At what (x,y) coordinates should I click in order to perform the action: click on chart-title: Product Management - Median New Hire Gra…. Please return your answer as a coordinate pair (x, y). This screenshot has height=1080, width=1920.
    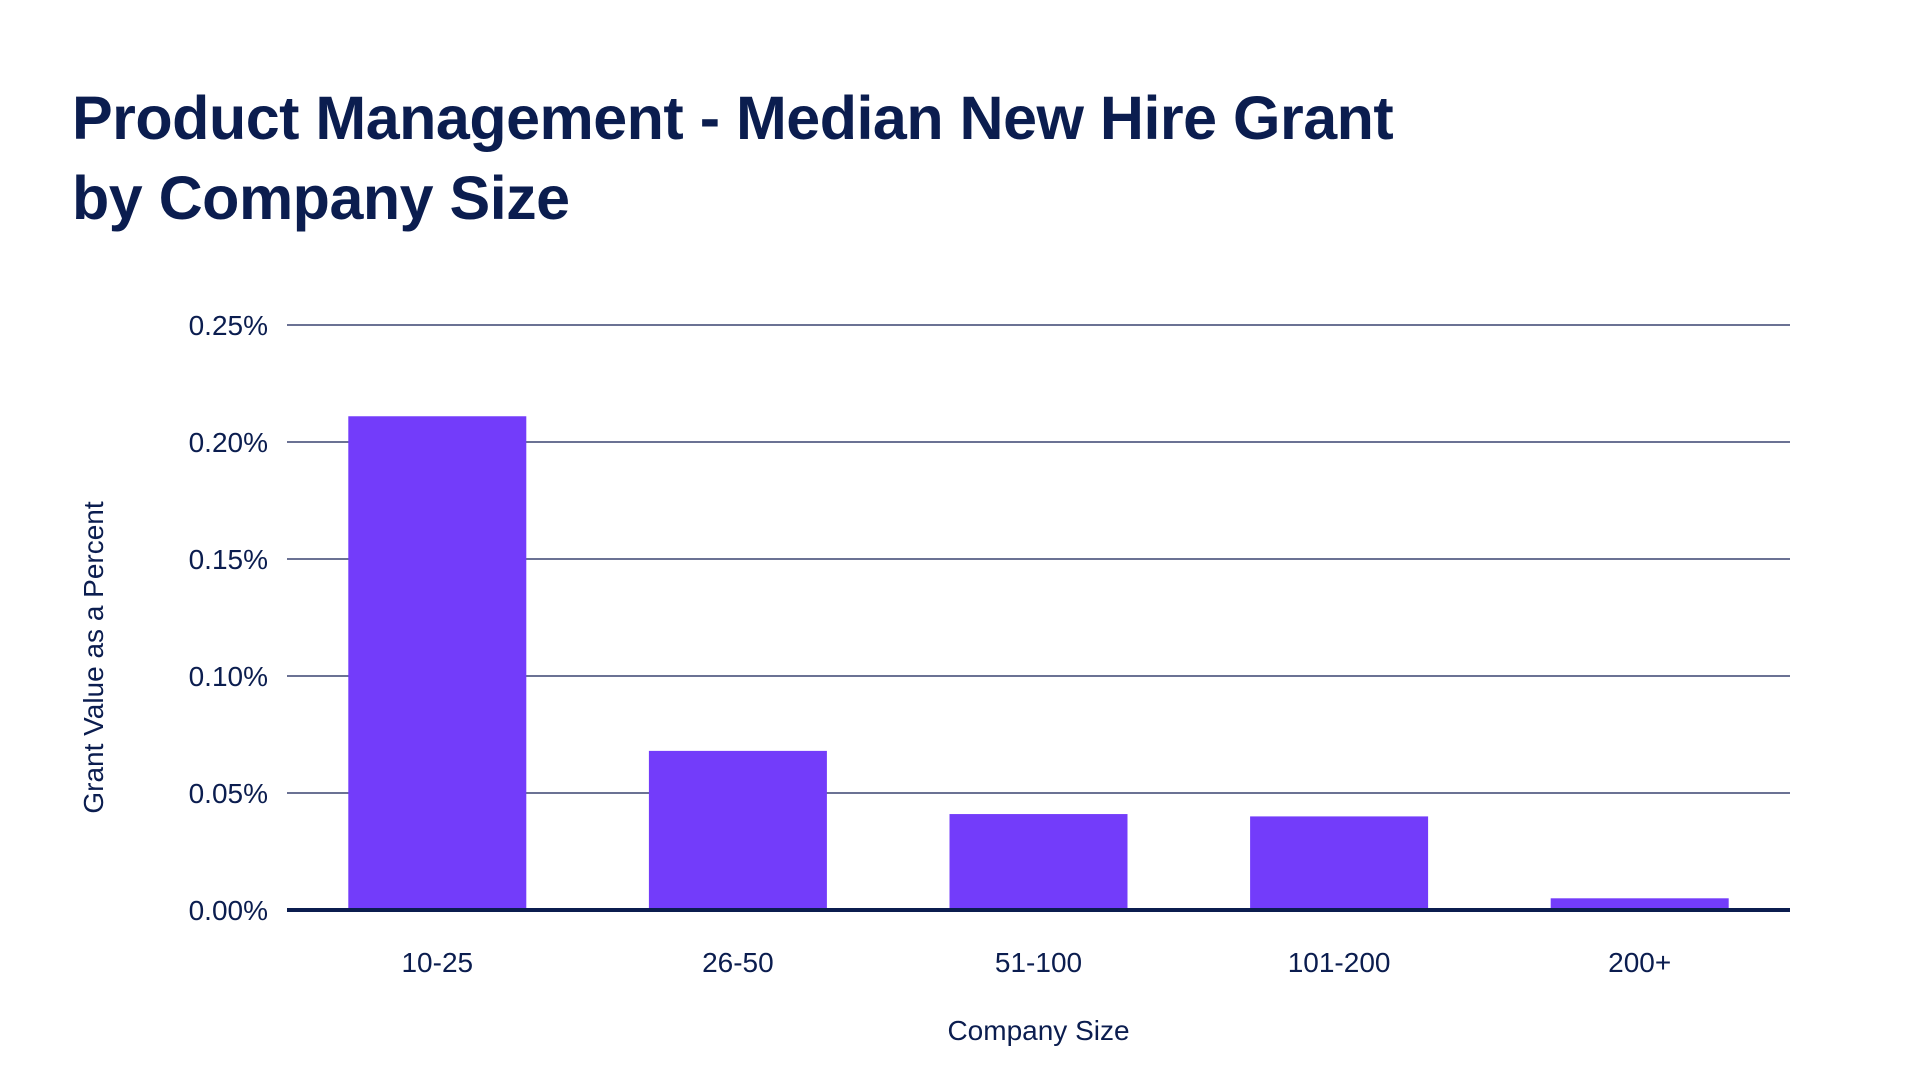
    Looking at the image, I should click on (822, 158).